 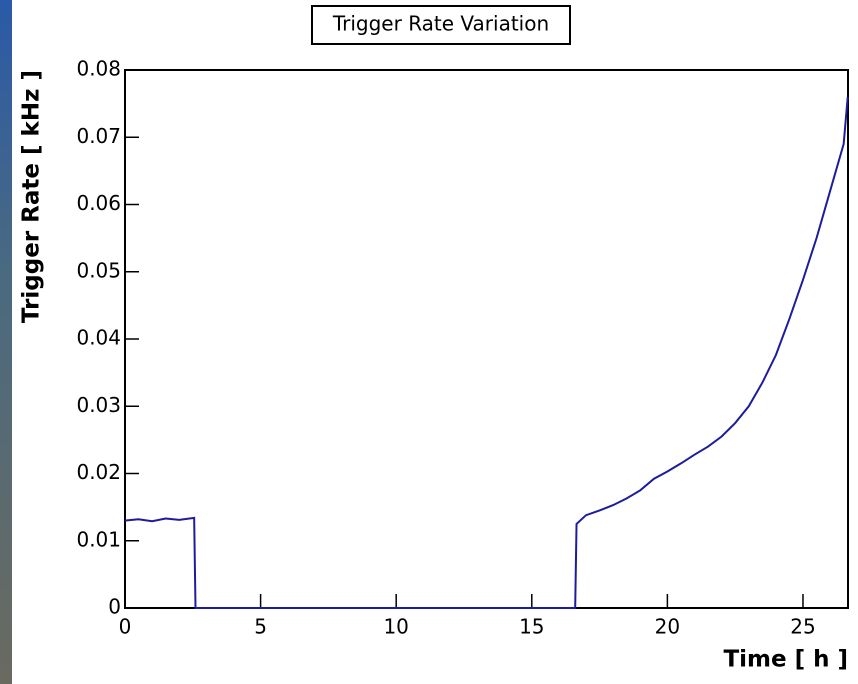 What do you see at coordinates (98, 136) in the screenshot?
I see `y-tick-label: 0.07` at bounding box center [98, 136].